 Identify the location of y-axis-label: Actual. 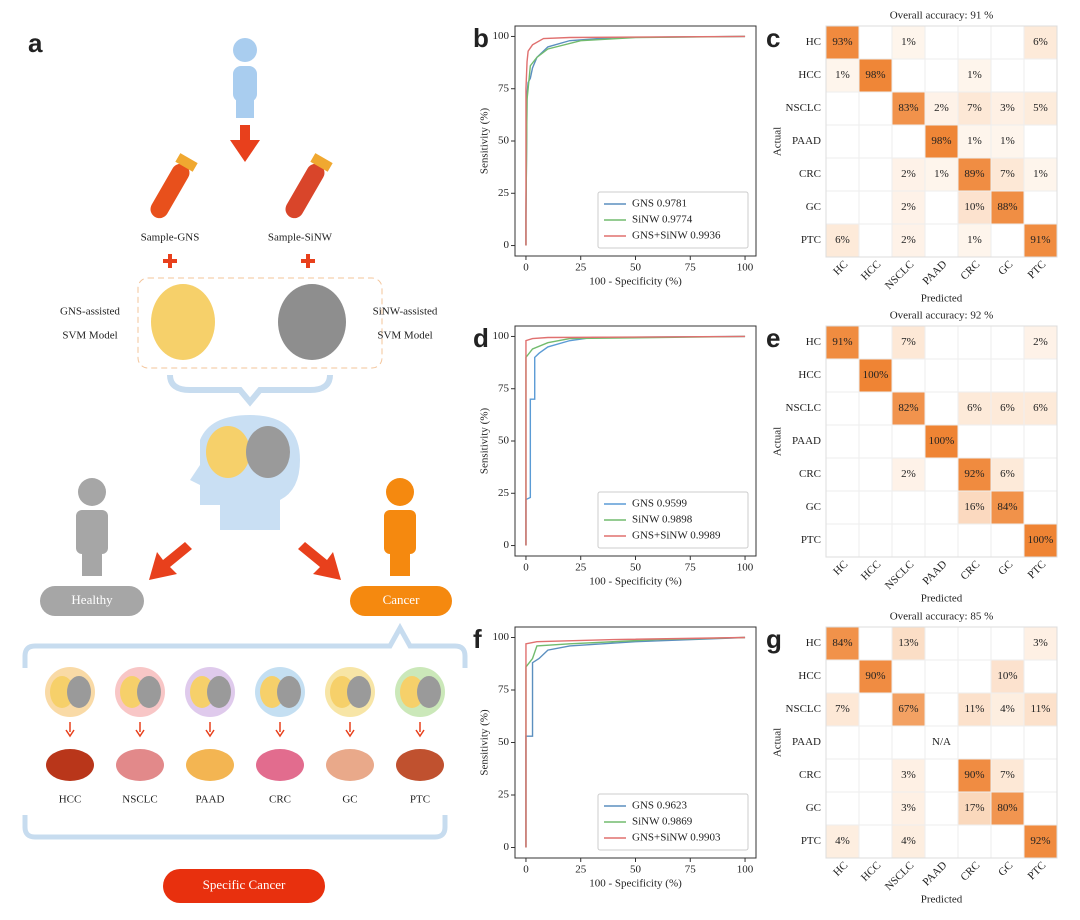
(778, 742).